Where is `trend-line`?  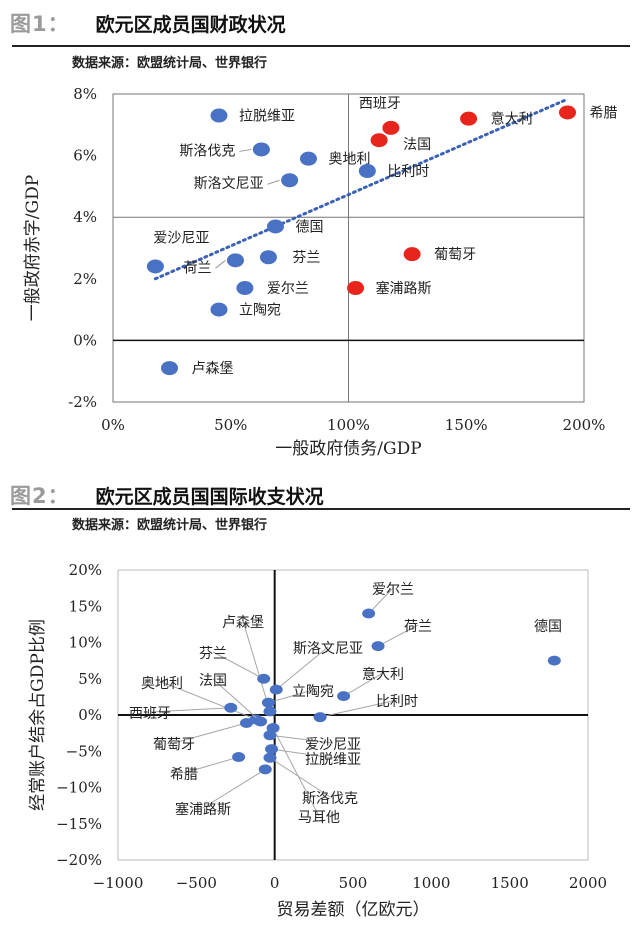 trend-line is located at coordinates (360, 189).